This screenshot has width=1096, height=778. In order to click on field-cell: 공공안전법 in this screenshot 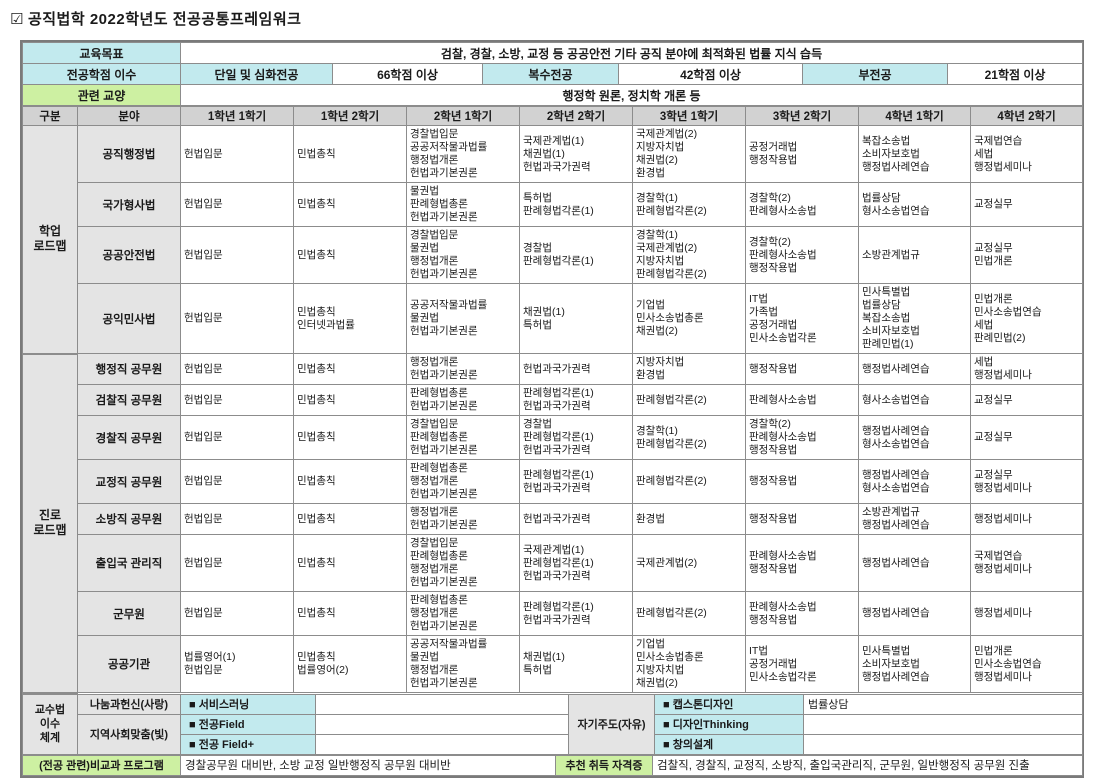, I will do `click(129, 255)`.